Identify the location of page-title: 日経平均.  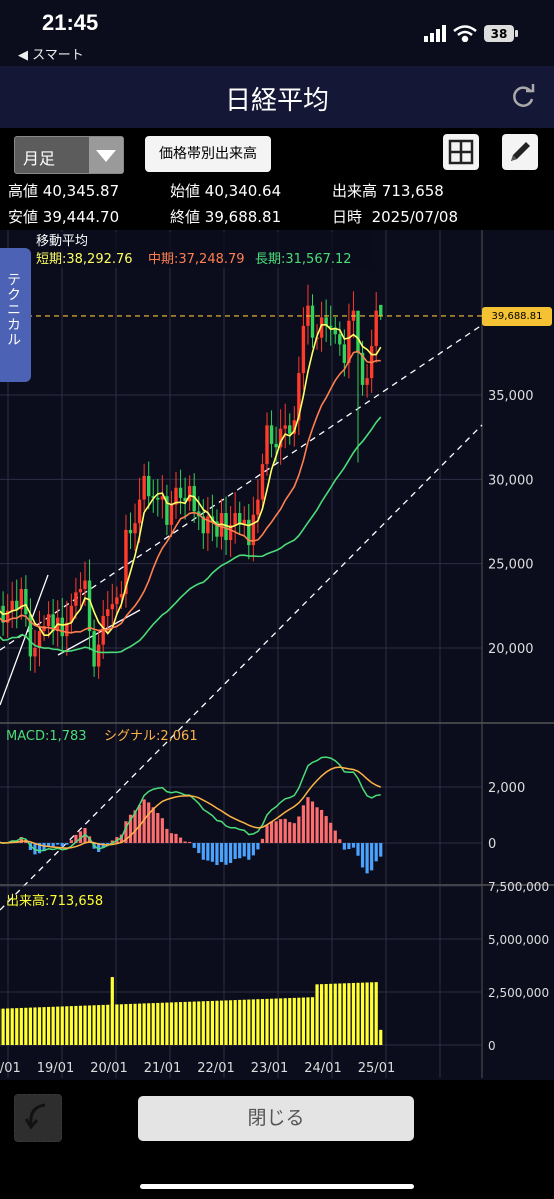
(276, 100).